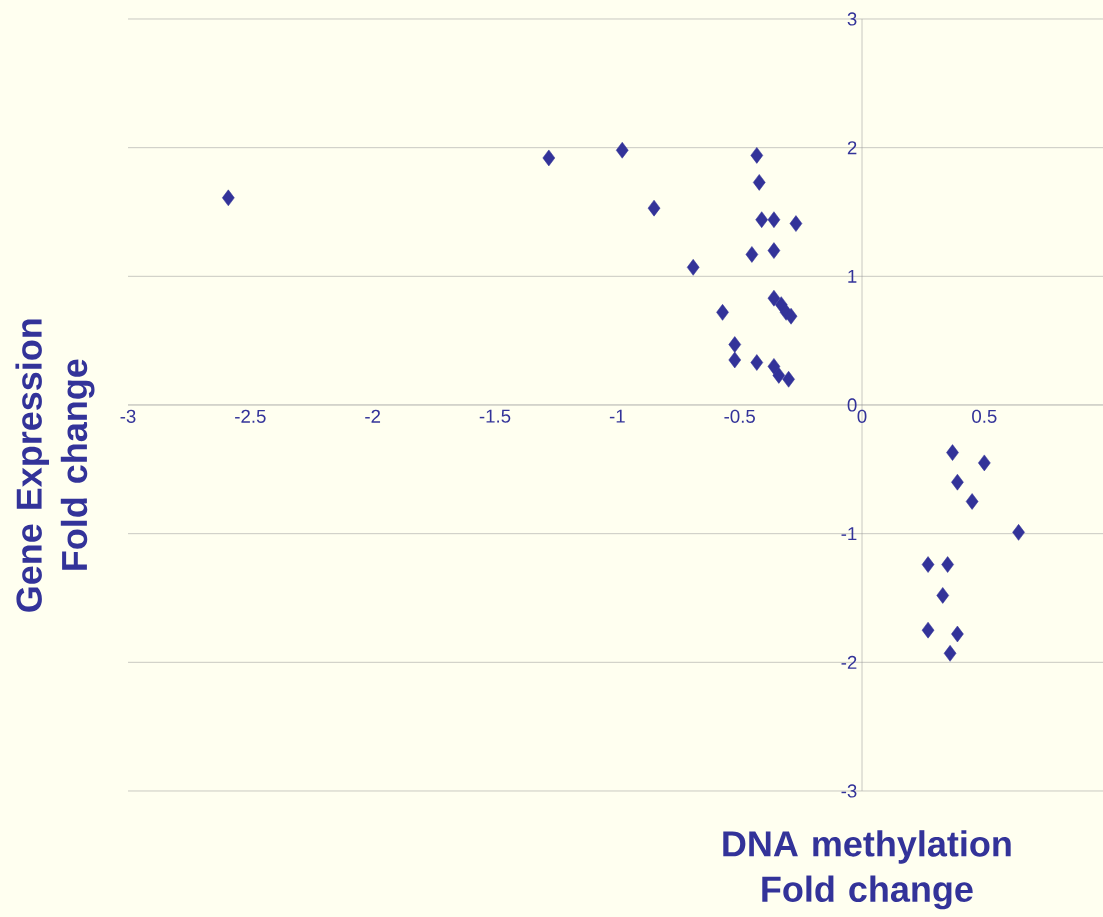 The image size is (1103, 917). Describe the element at coordinates (55, 465) in the screenshot. I see `y-axis-title: Gene Expression Fold change` at that location.